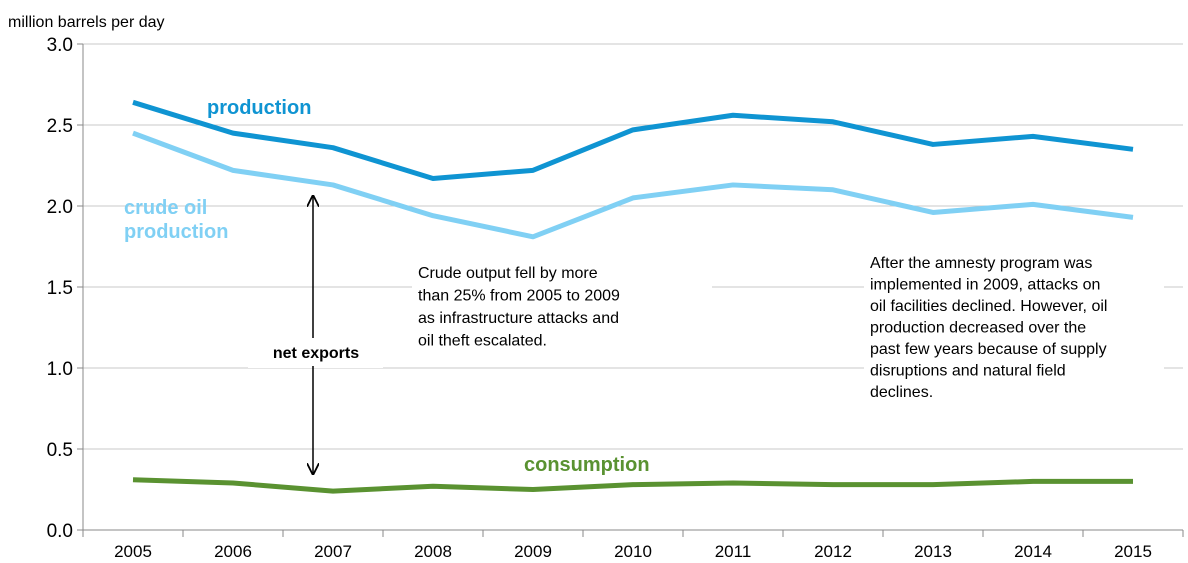 The image size is (1188, 563). What do you see at coordinates (933, 551) in the screenshot?
I see `x-tick-label: 2013` at bounding box center [933, 551].